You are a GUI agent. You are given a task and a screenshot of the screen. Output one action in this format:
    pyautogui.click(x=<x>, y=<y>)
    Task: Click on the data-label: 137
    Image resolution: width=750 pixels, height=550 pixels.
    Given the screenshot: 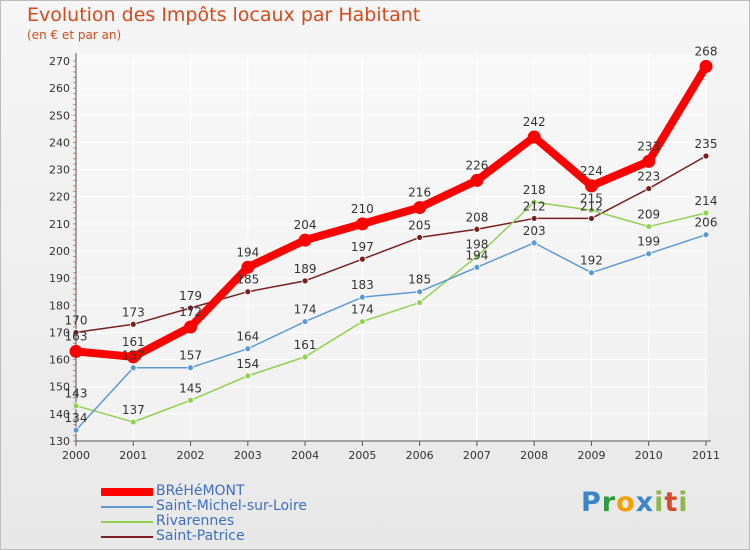 What is the action you would take?
    pyautogui.click(x=133, y=410)
    